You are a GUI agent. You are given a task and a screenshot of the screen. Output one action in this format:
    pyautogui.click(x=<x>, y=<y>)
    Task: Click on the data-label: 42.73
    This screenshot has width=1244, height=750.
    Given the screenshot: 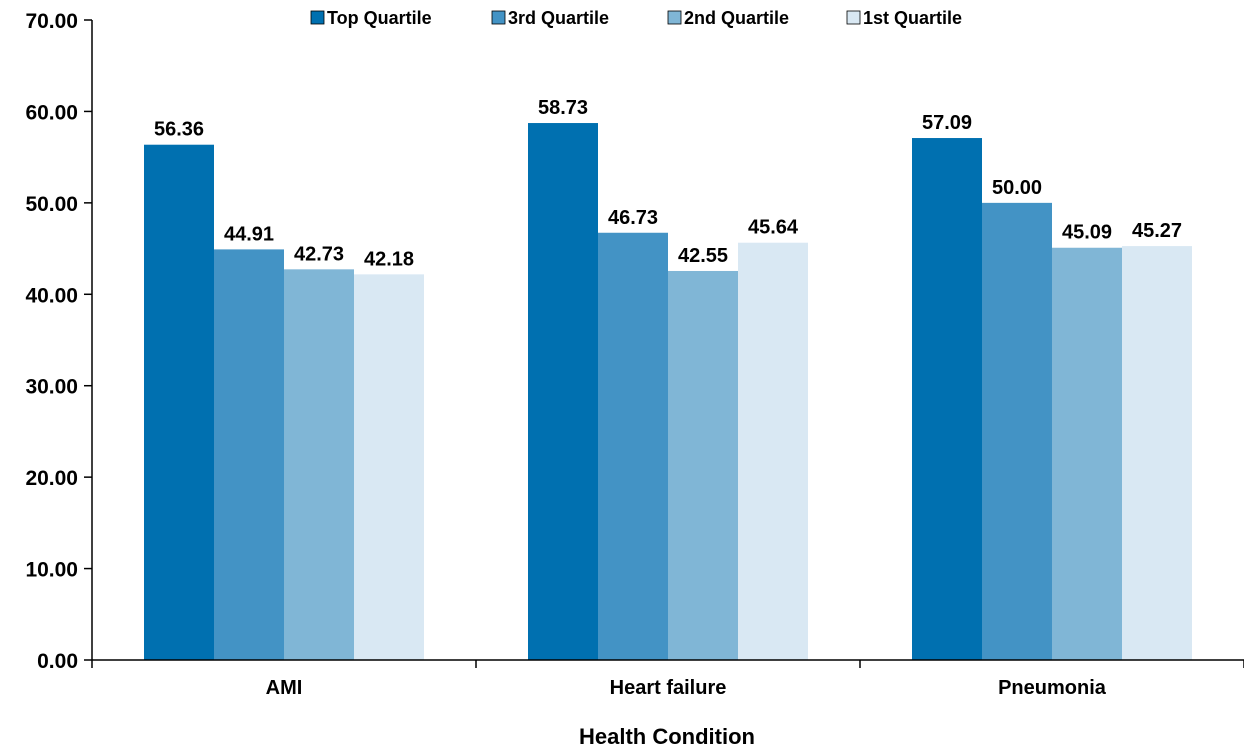 What is the action you would take?
    pyautogui.click(x=319, y=254)
    